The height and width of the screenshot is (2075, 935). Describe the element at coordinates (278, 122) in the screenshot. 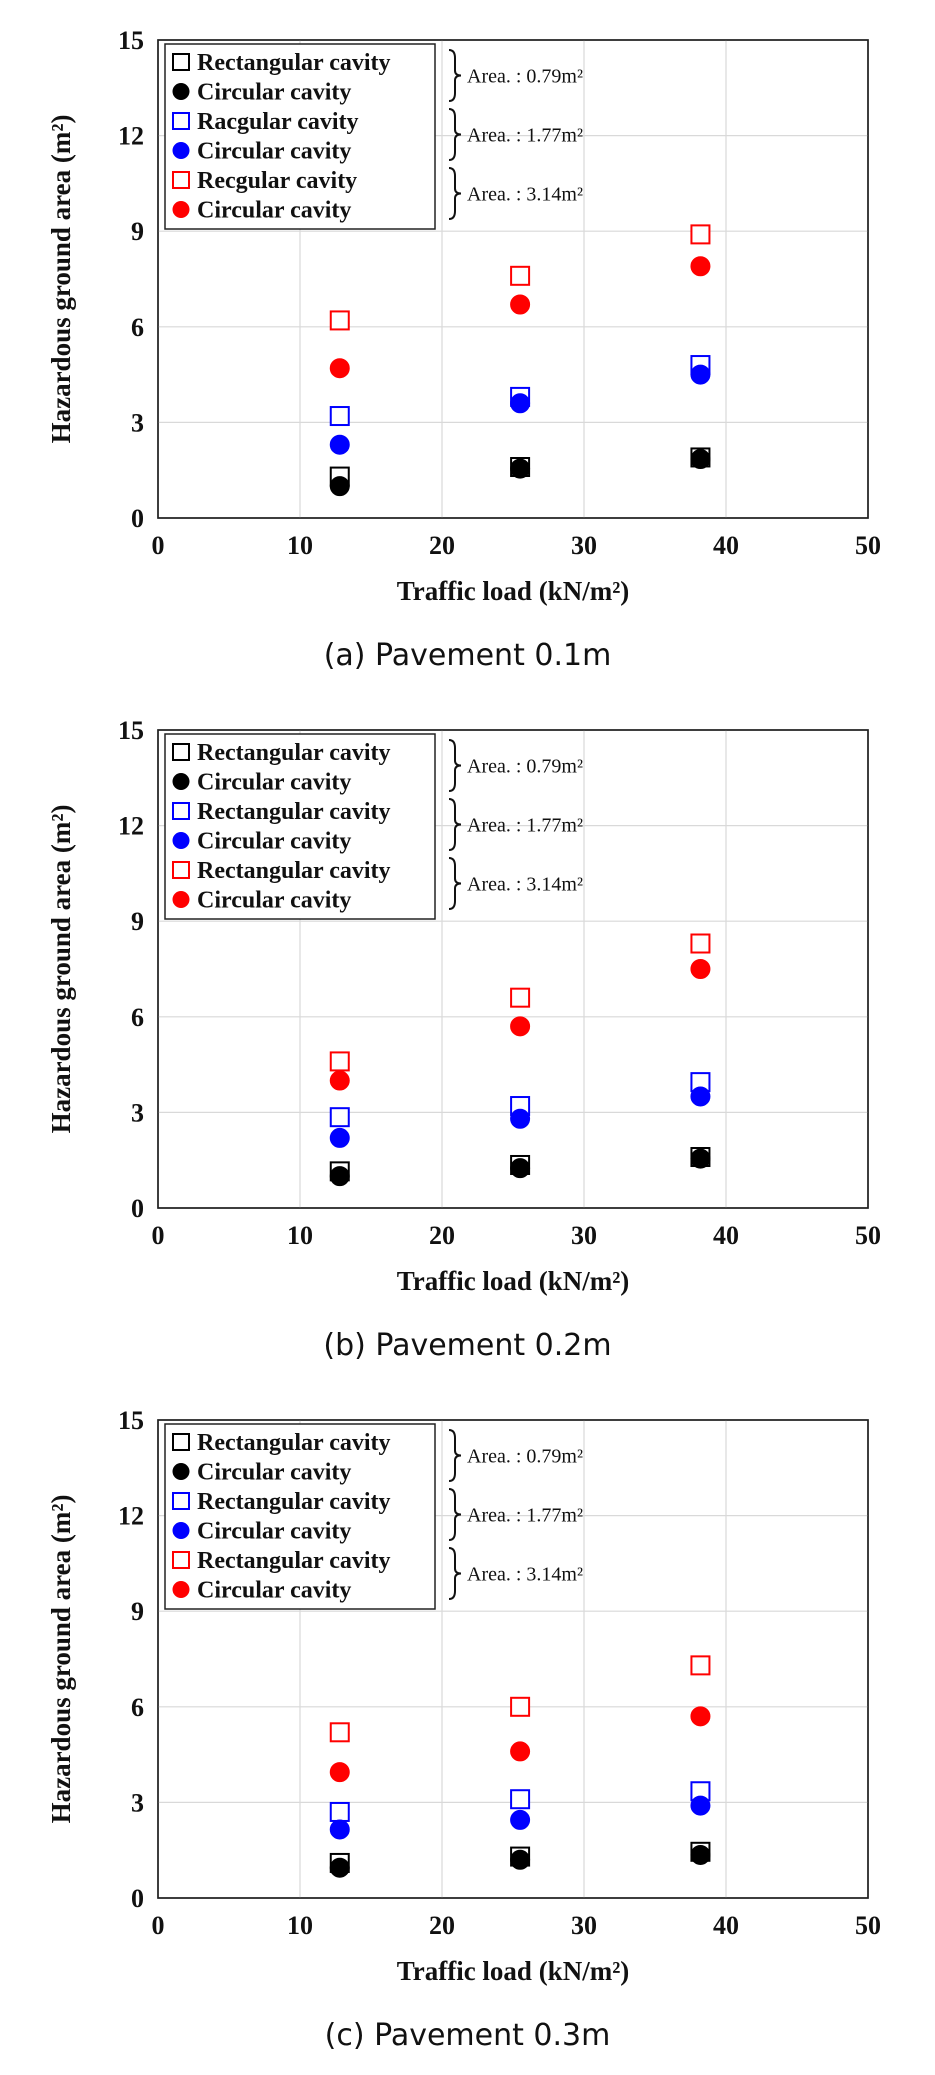

I see `legend-label: Racgular cavity` at that location.